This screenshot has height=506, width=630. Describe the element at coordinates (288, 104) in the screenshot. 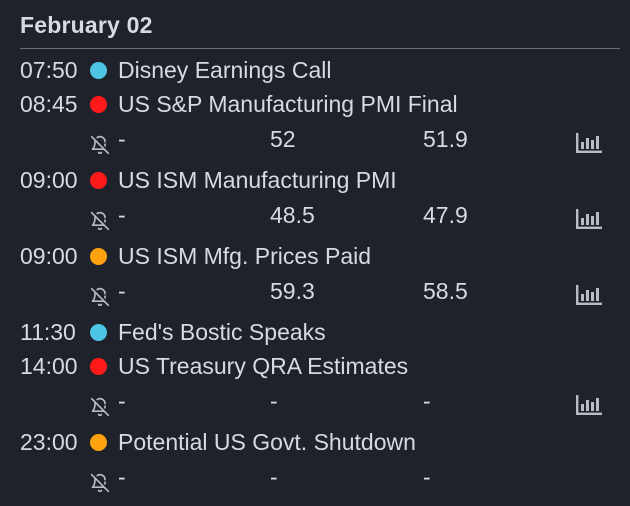

I see `event-title: US S&P Manufacturing PMI Final` at that location.